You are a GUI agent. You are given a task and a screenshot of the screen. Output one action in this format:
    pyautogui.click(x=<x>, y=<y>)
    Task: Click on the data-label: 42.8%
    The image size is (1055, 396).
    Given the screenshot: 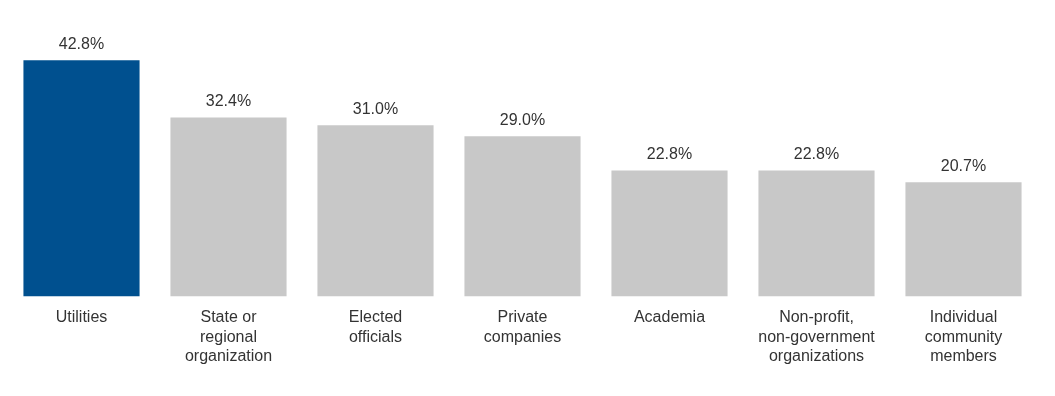 What is the action you would take?
    pyautogui.click(x=81, y=43)
    